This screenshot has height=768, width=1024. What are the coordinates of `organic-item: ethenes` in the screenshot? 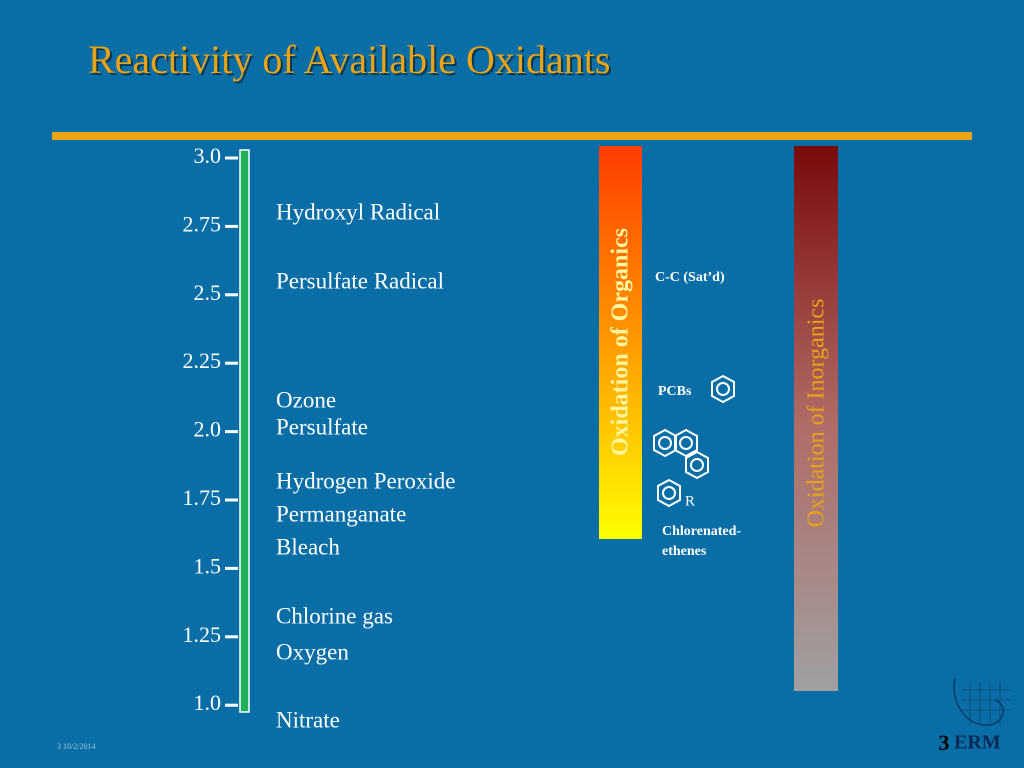 It's located at (684, 551).